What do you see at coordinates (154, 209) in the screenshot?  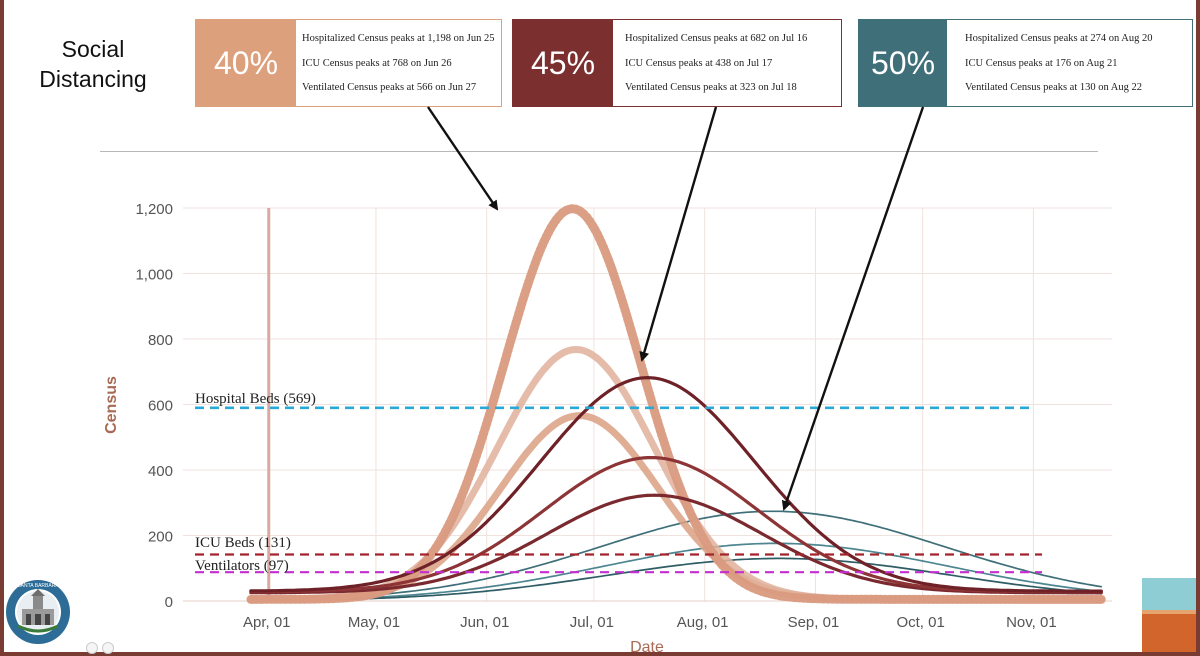 I see `y-tick-label: 1,200` at bounding box center [154, 209].